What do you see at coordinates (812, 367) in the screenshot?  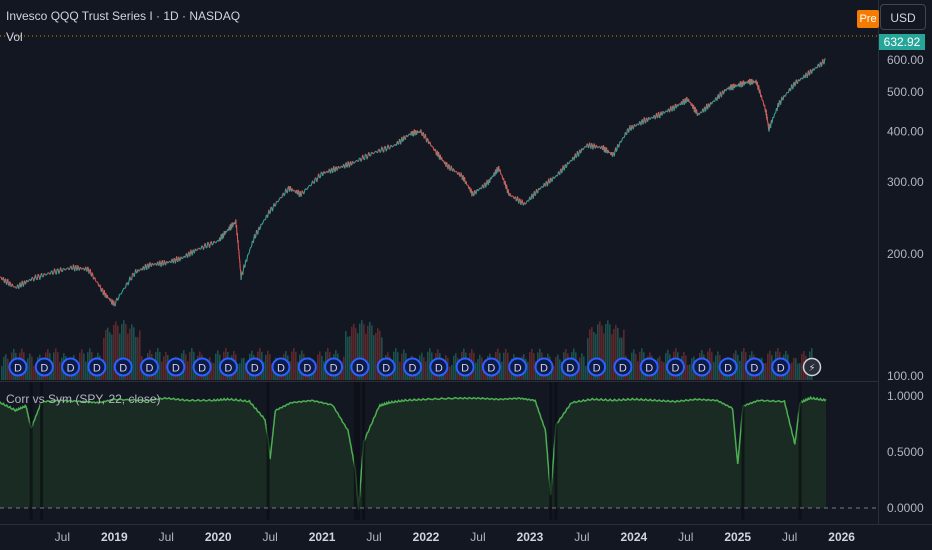 I see `split-marker-circle` at bounding box center [812, 367].